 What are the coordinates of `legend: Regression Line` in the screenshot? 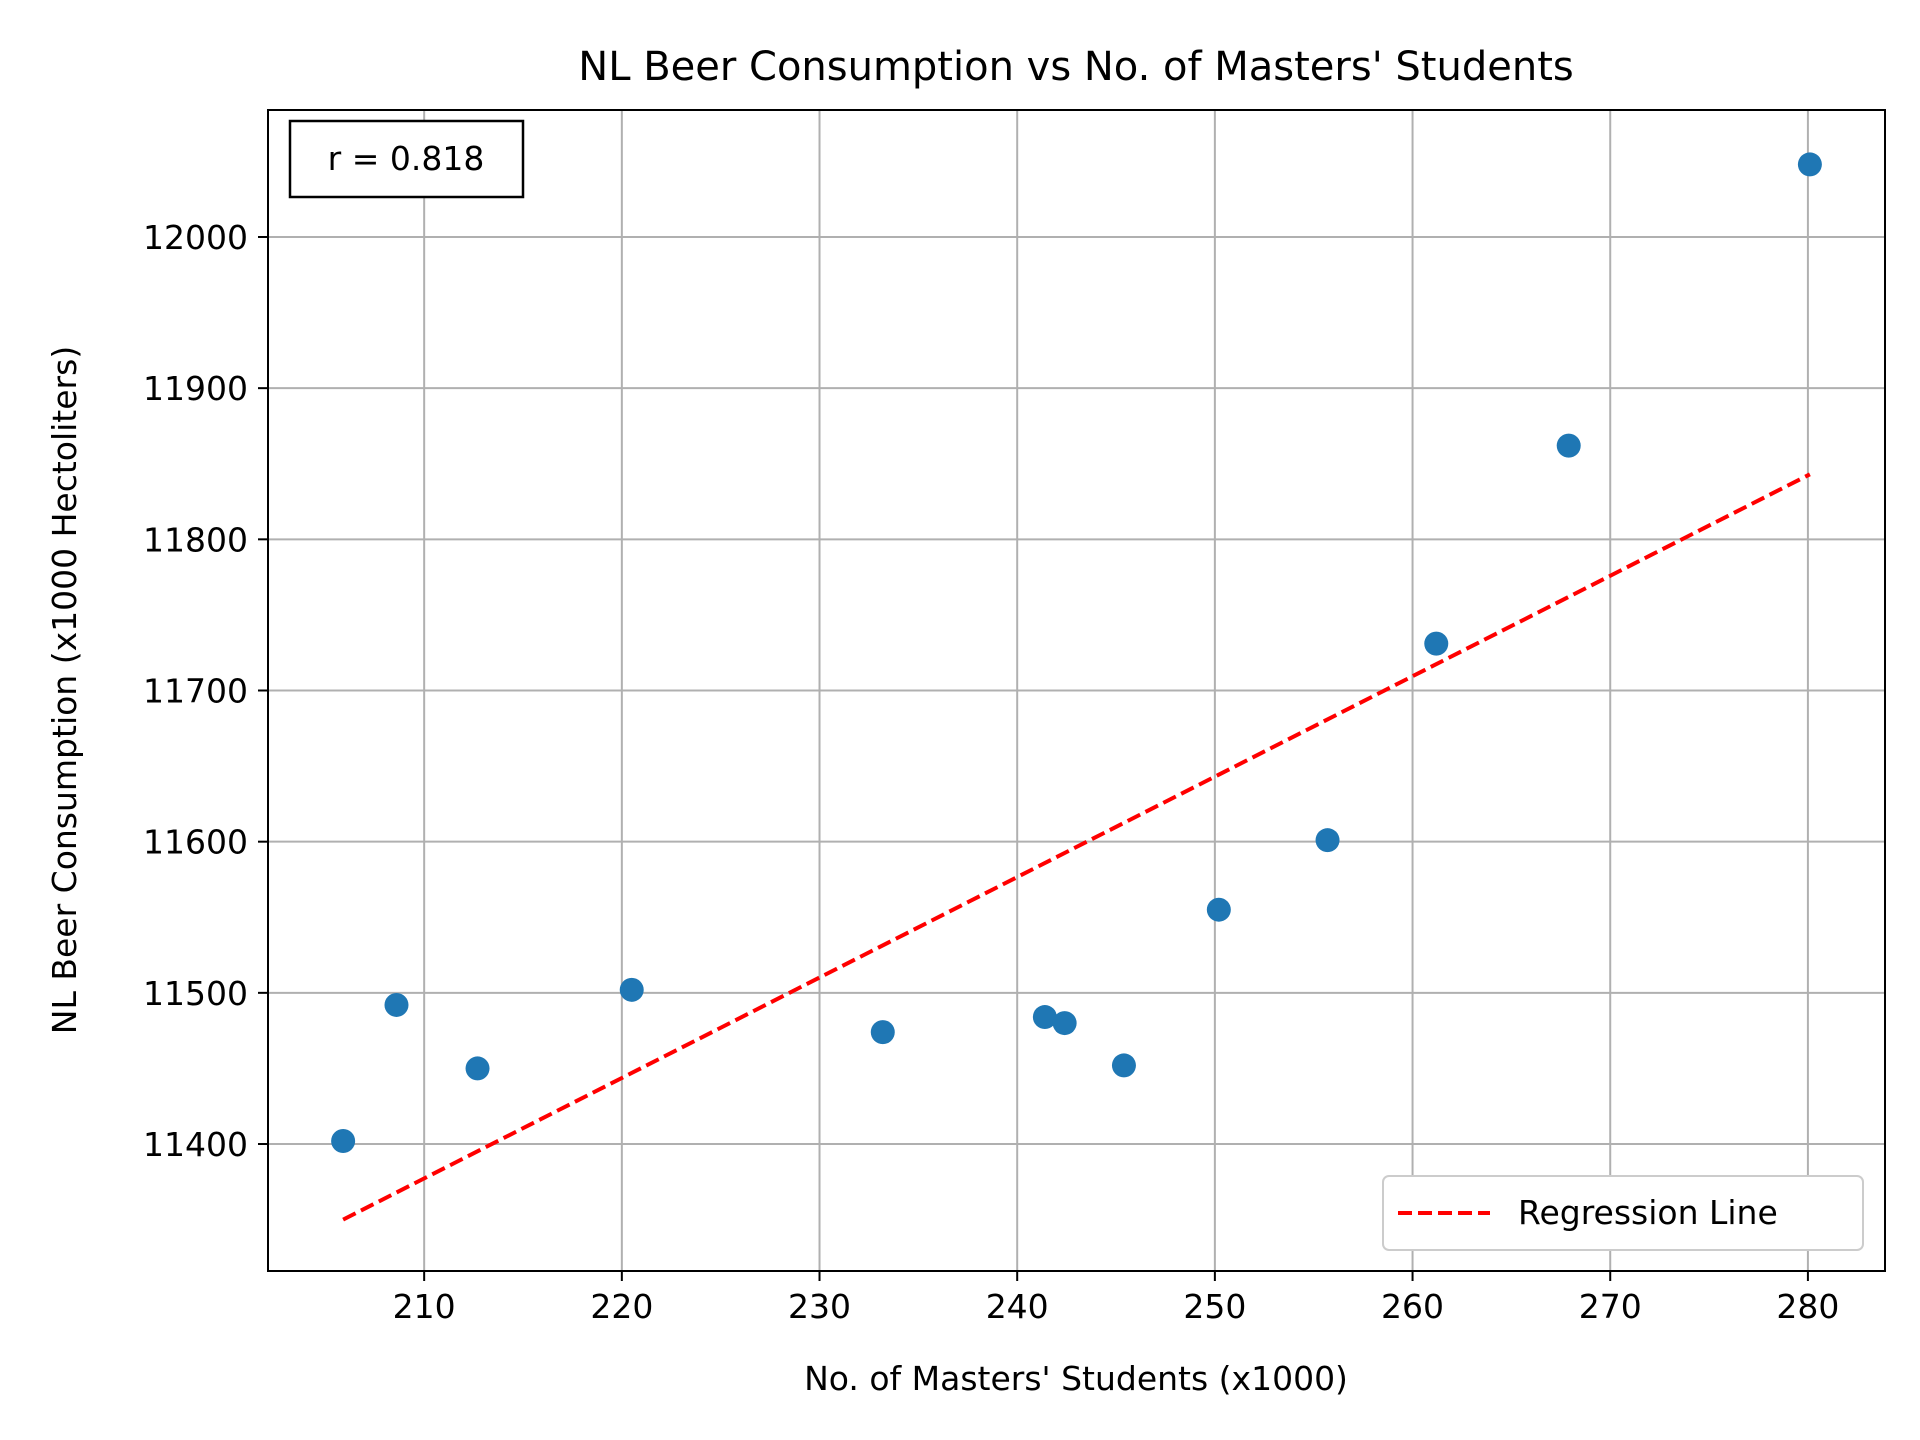 It's located at (1623, 1213).